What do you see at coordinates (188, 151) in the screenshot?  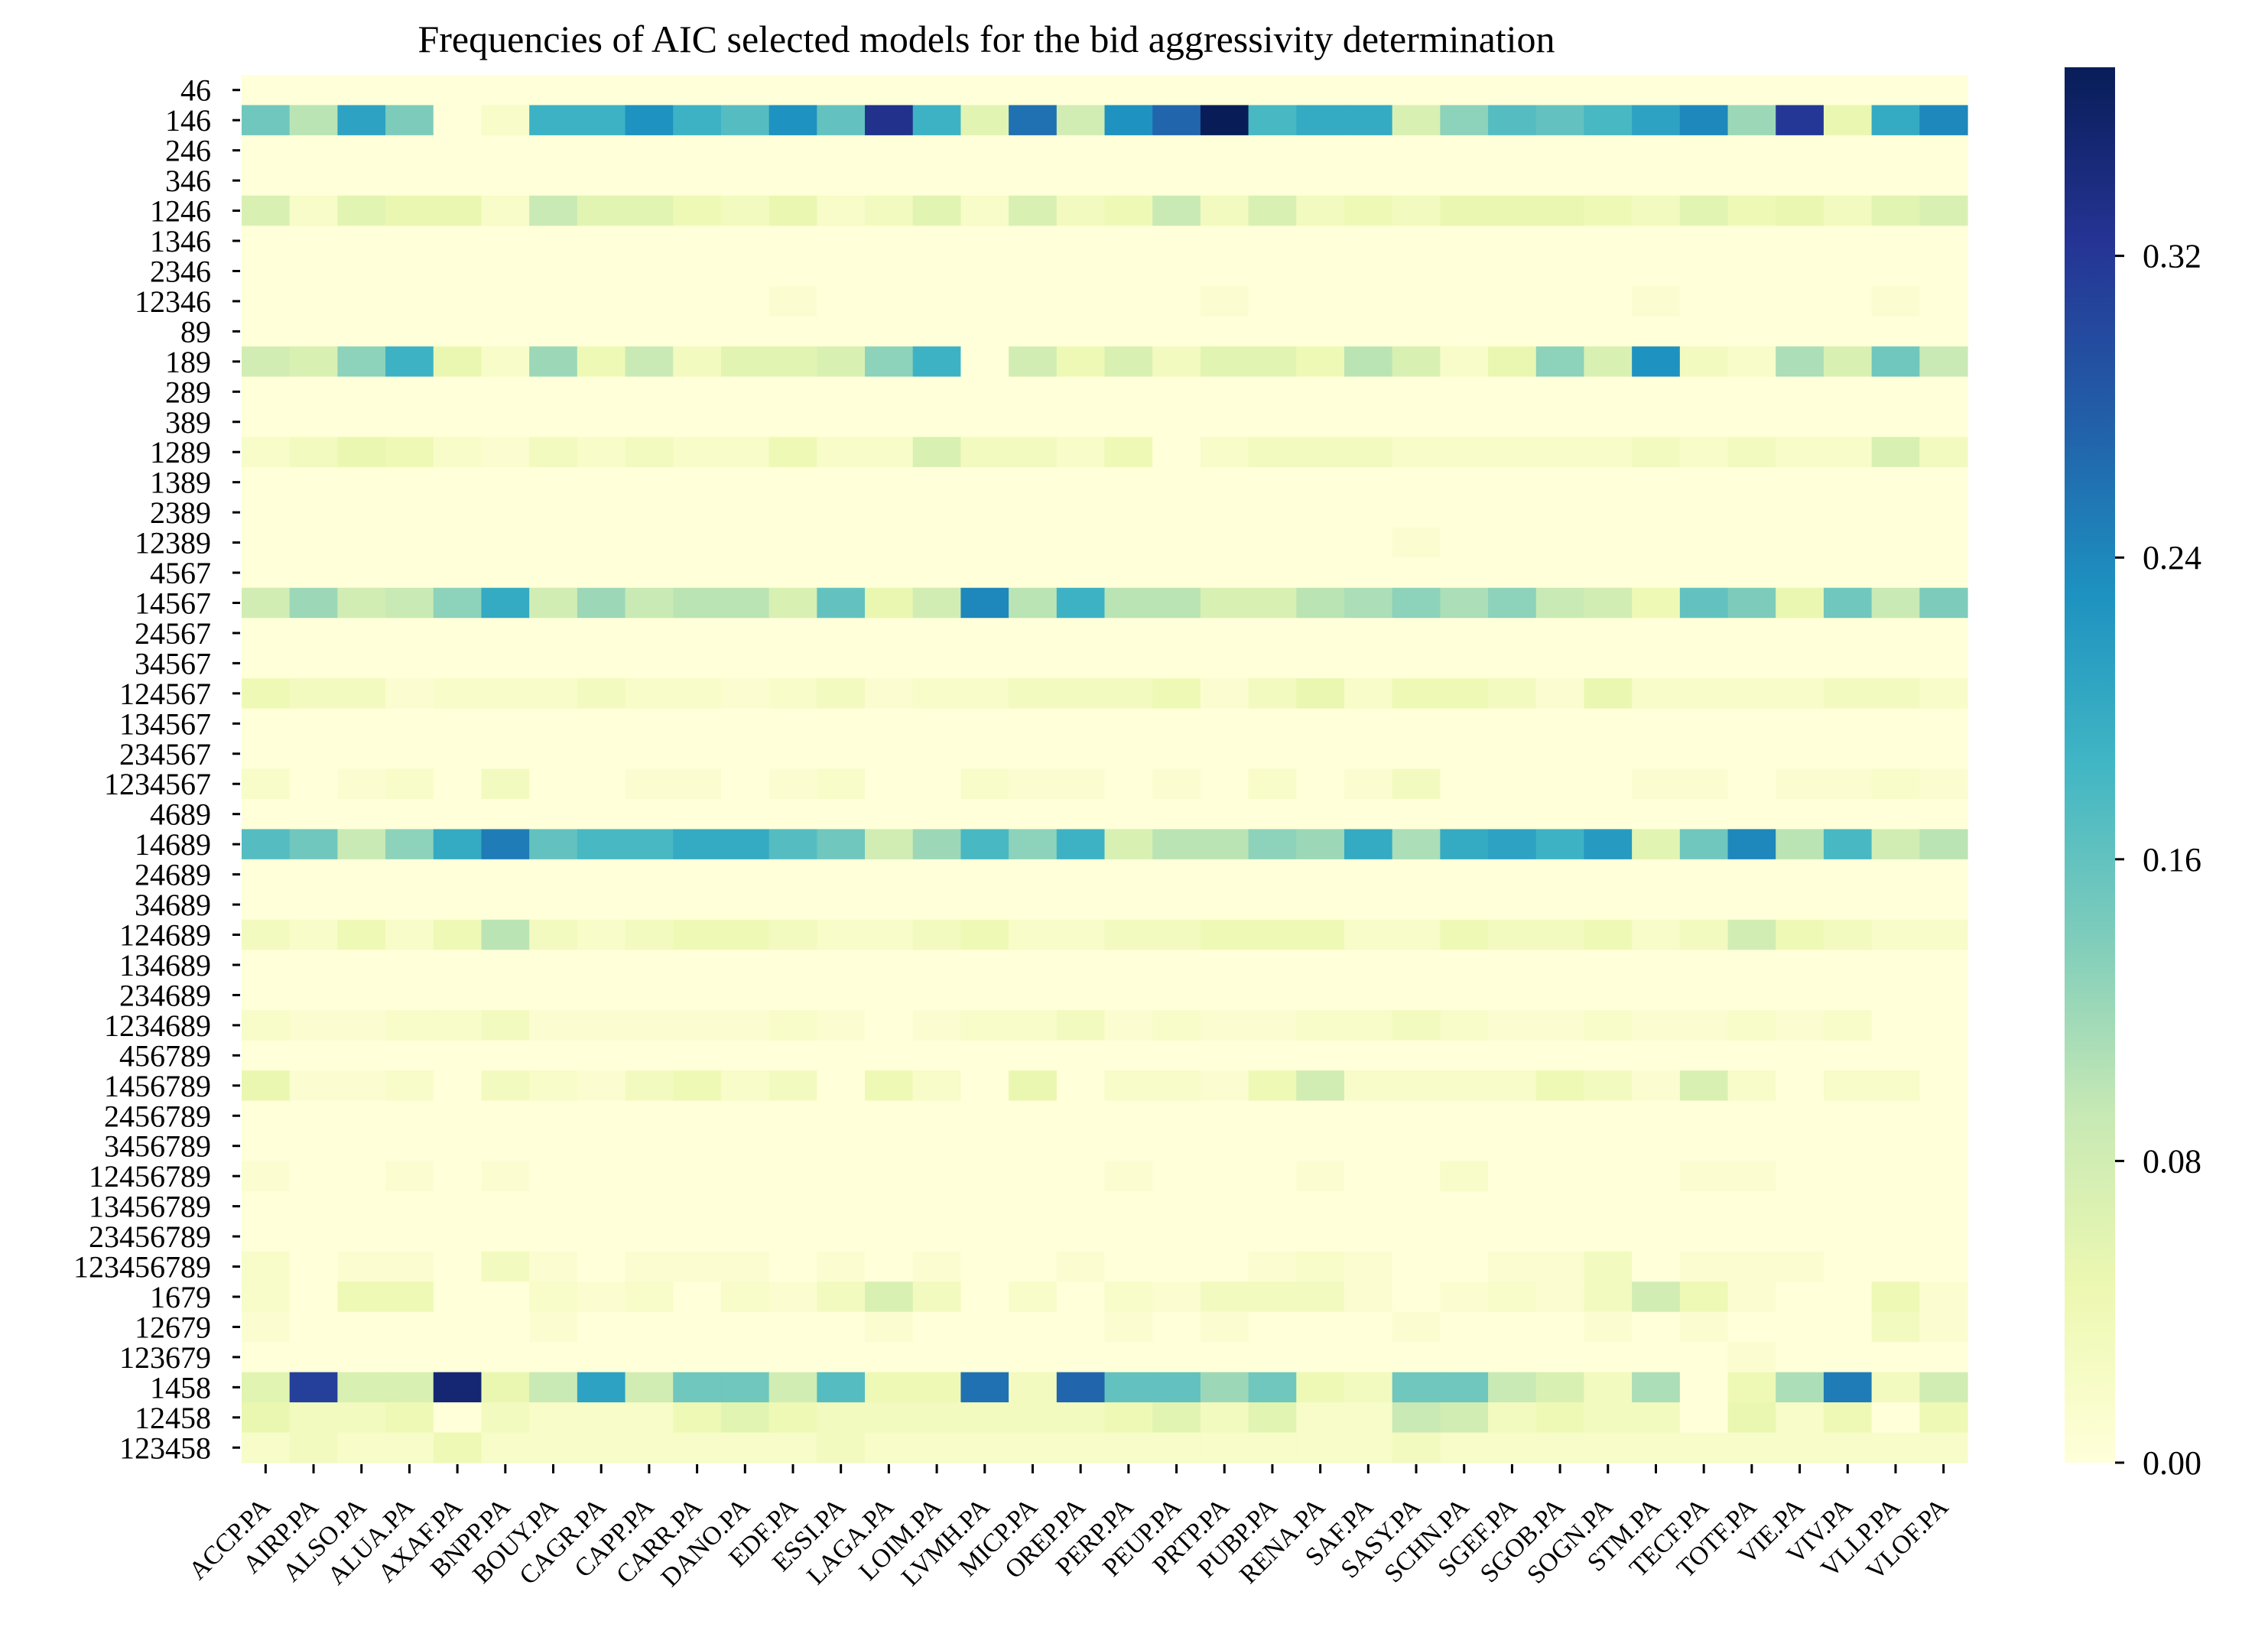 I see `y-tick-label: 246` at bounding box center [188, 151].